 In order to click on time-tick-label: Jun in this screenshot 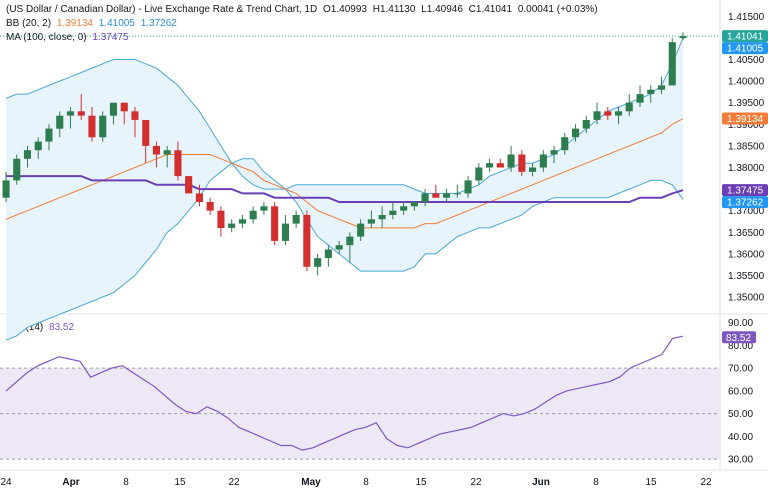, I will do `click(541, 482)`.